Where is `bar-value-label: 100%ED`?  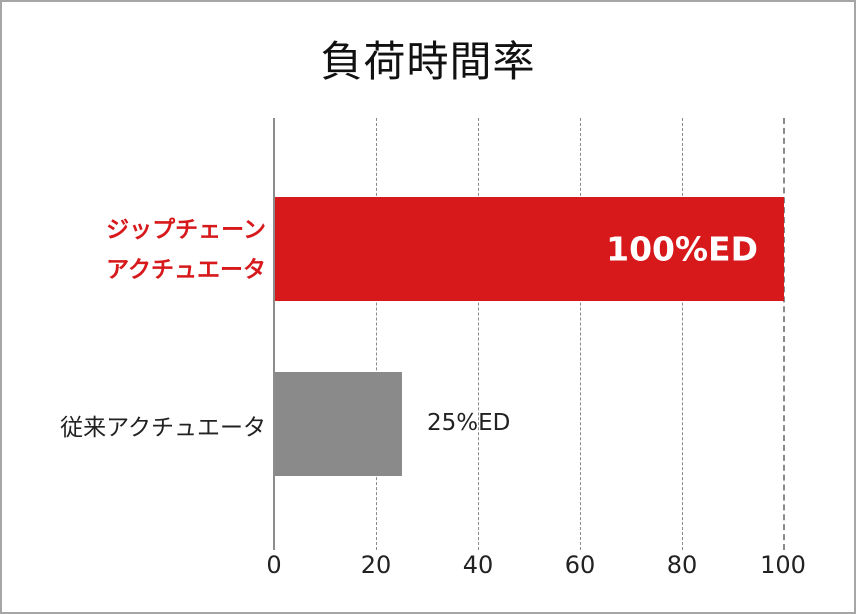 bar-value-label: 100%ED is located at coordinates (682, 249).